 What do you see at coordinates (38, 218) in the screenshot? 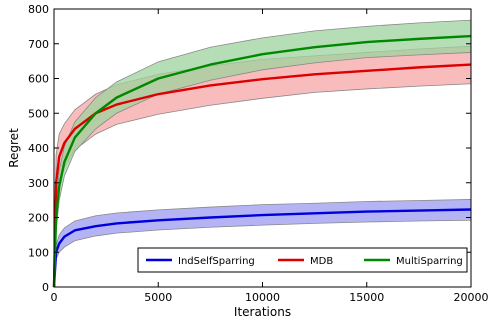
I see `y-tick-label: 200` at bounding box center [38, 218].